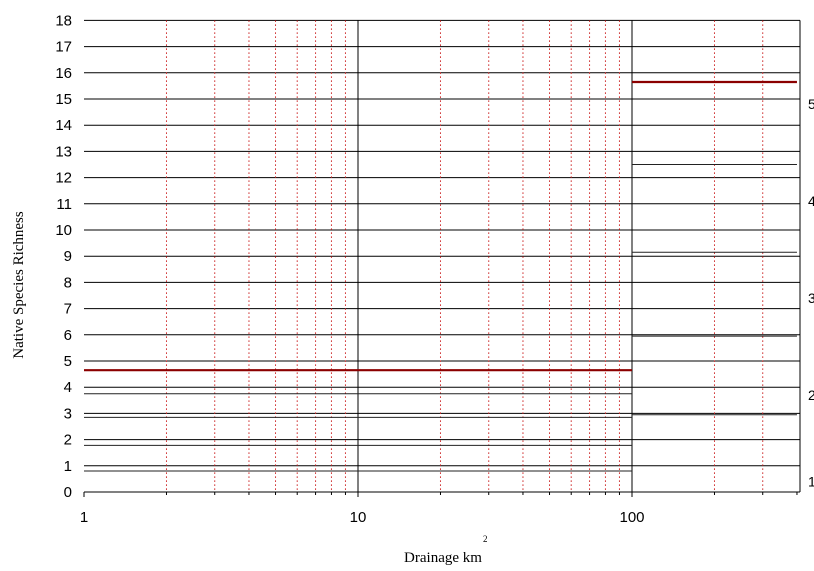  I want to click on y-tick-label: 11, so click(64, 204).